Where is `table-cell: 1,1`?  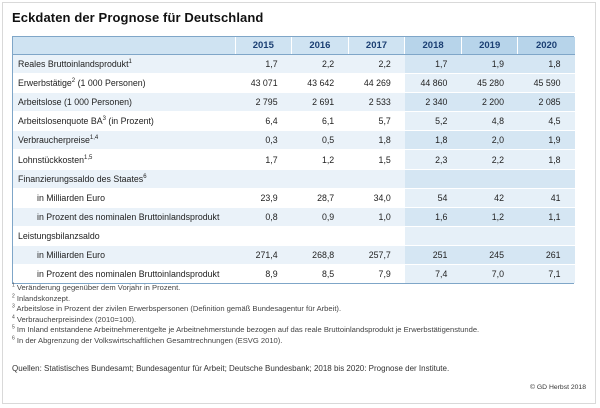
table-cell: 1,1 is located at coordinates (546, 216).